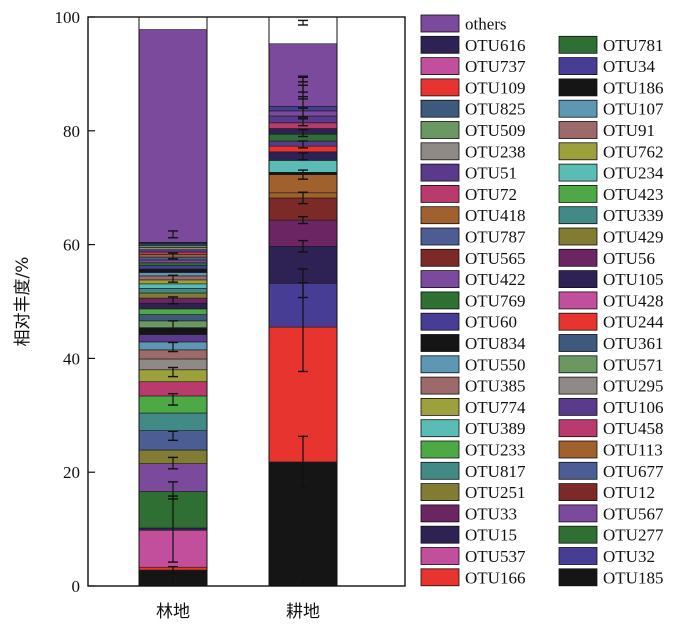 The height and width of the screenshot is (630, 700). I want to click on legend-label: OTU817, so click(495, 471).